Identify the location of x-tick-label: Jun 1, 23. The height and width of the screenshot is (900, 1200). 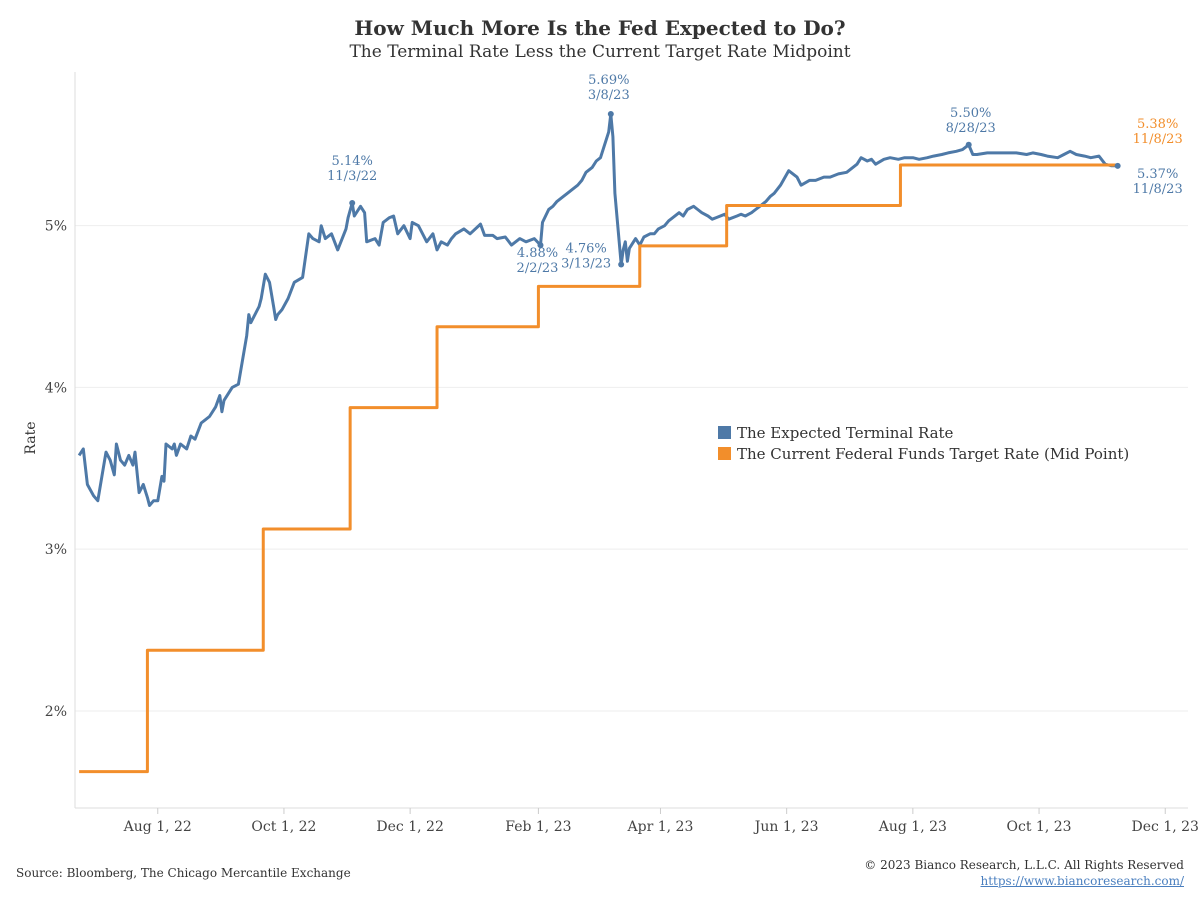
(786, 827).